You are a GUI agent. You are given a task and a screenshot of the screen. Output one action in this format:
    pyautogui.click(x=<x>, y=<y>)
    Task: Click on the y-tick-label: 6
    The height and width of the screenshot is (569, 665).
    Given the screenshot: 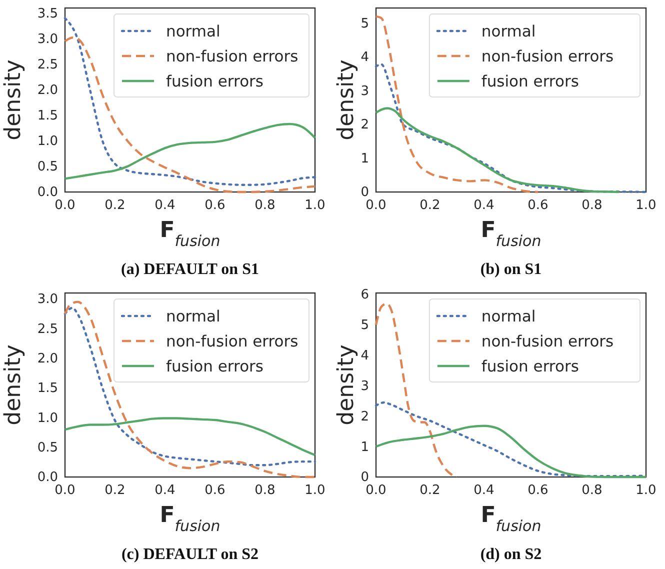 What is the action you would take?
    pyautogui.click(x=364, y=295)
    